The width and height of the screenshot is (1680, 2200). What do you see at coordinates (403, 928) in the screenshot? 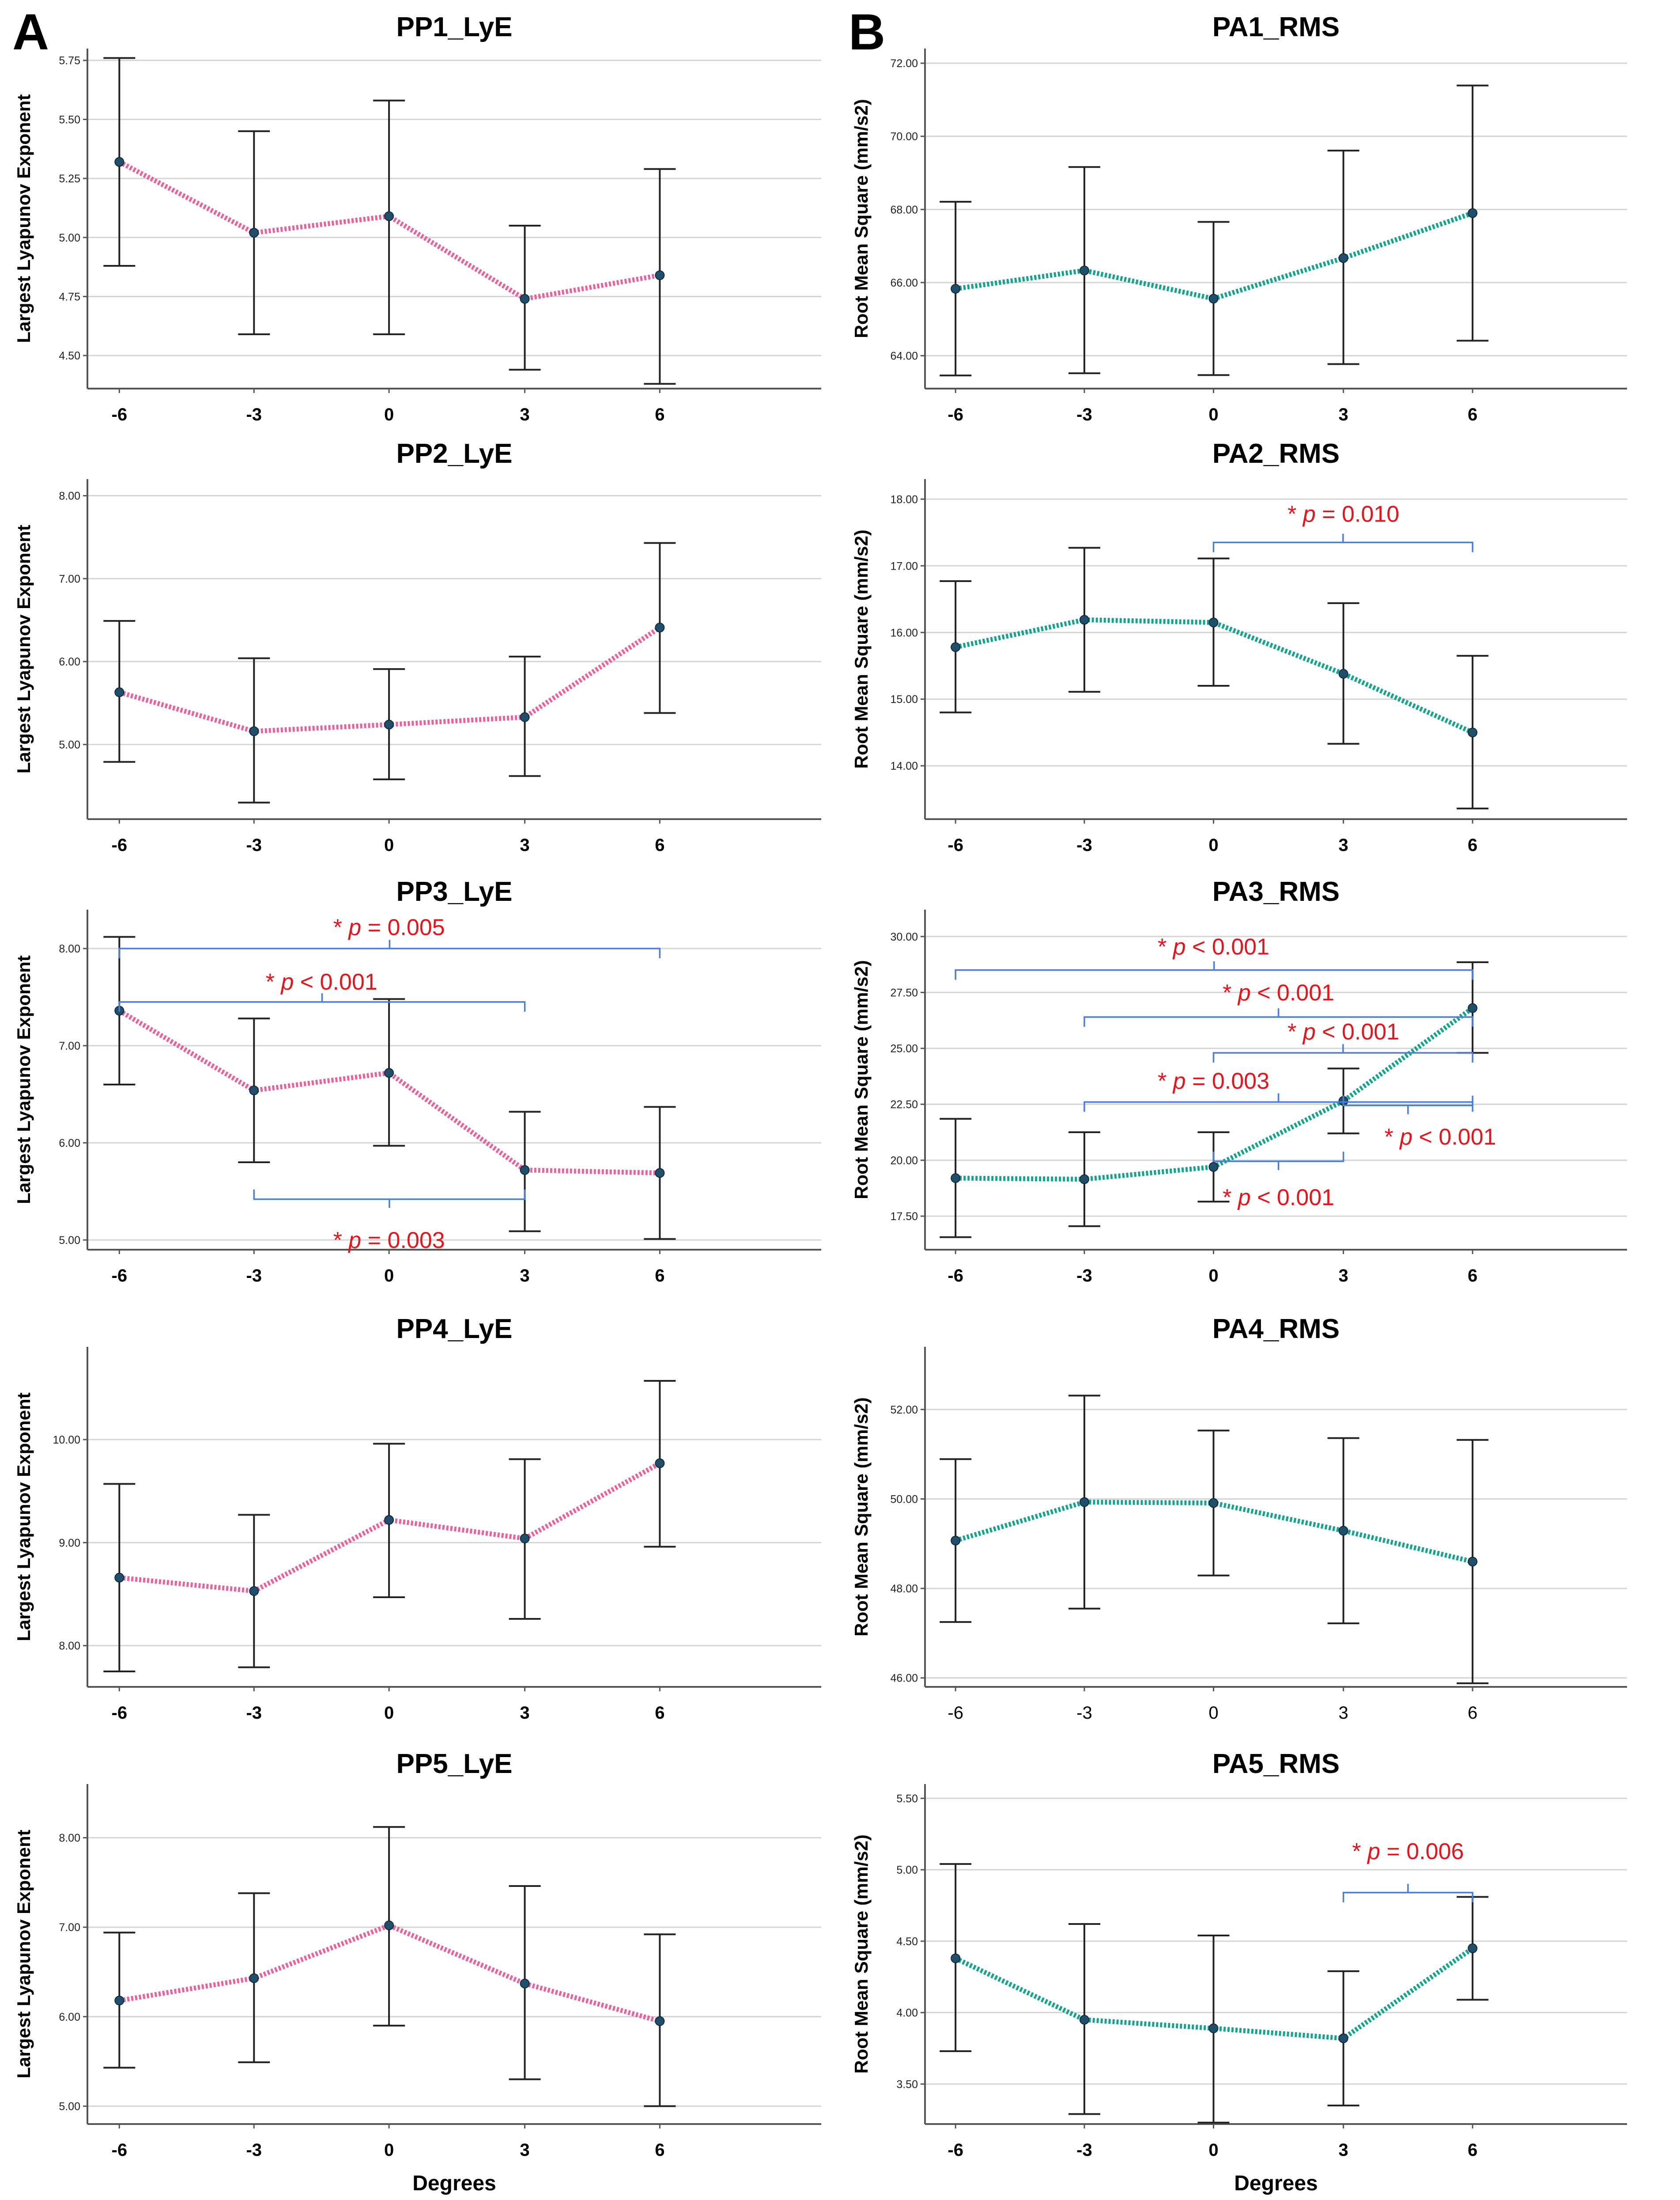
I see `p-value-text: = 0.005` at bounding box center [403, 928].